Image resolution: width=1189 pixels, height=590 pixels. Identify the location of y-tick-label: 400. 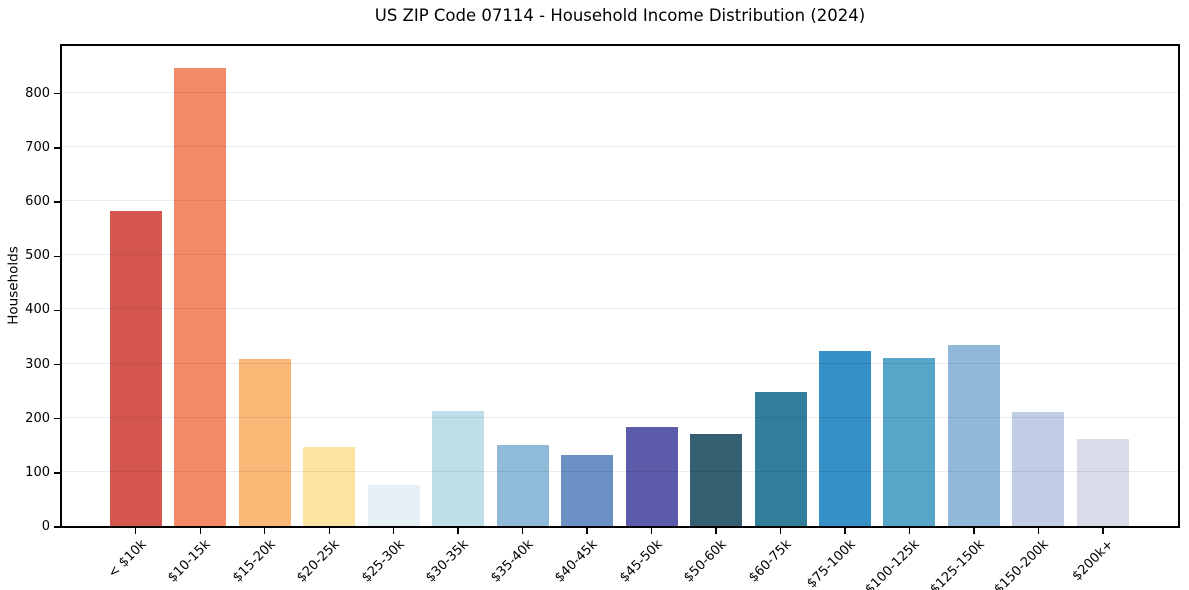
(37, 310).